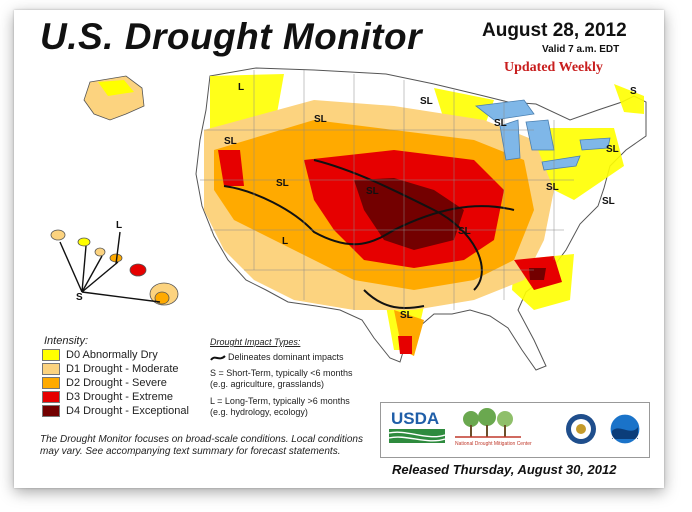 This screenshot has width=692, height=512. I want to click on legend-label: D4 Drought - Exceptional, so click(127, 410).